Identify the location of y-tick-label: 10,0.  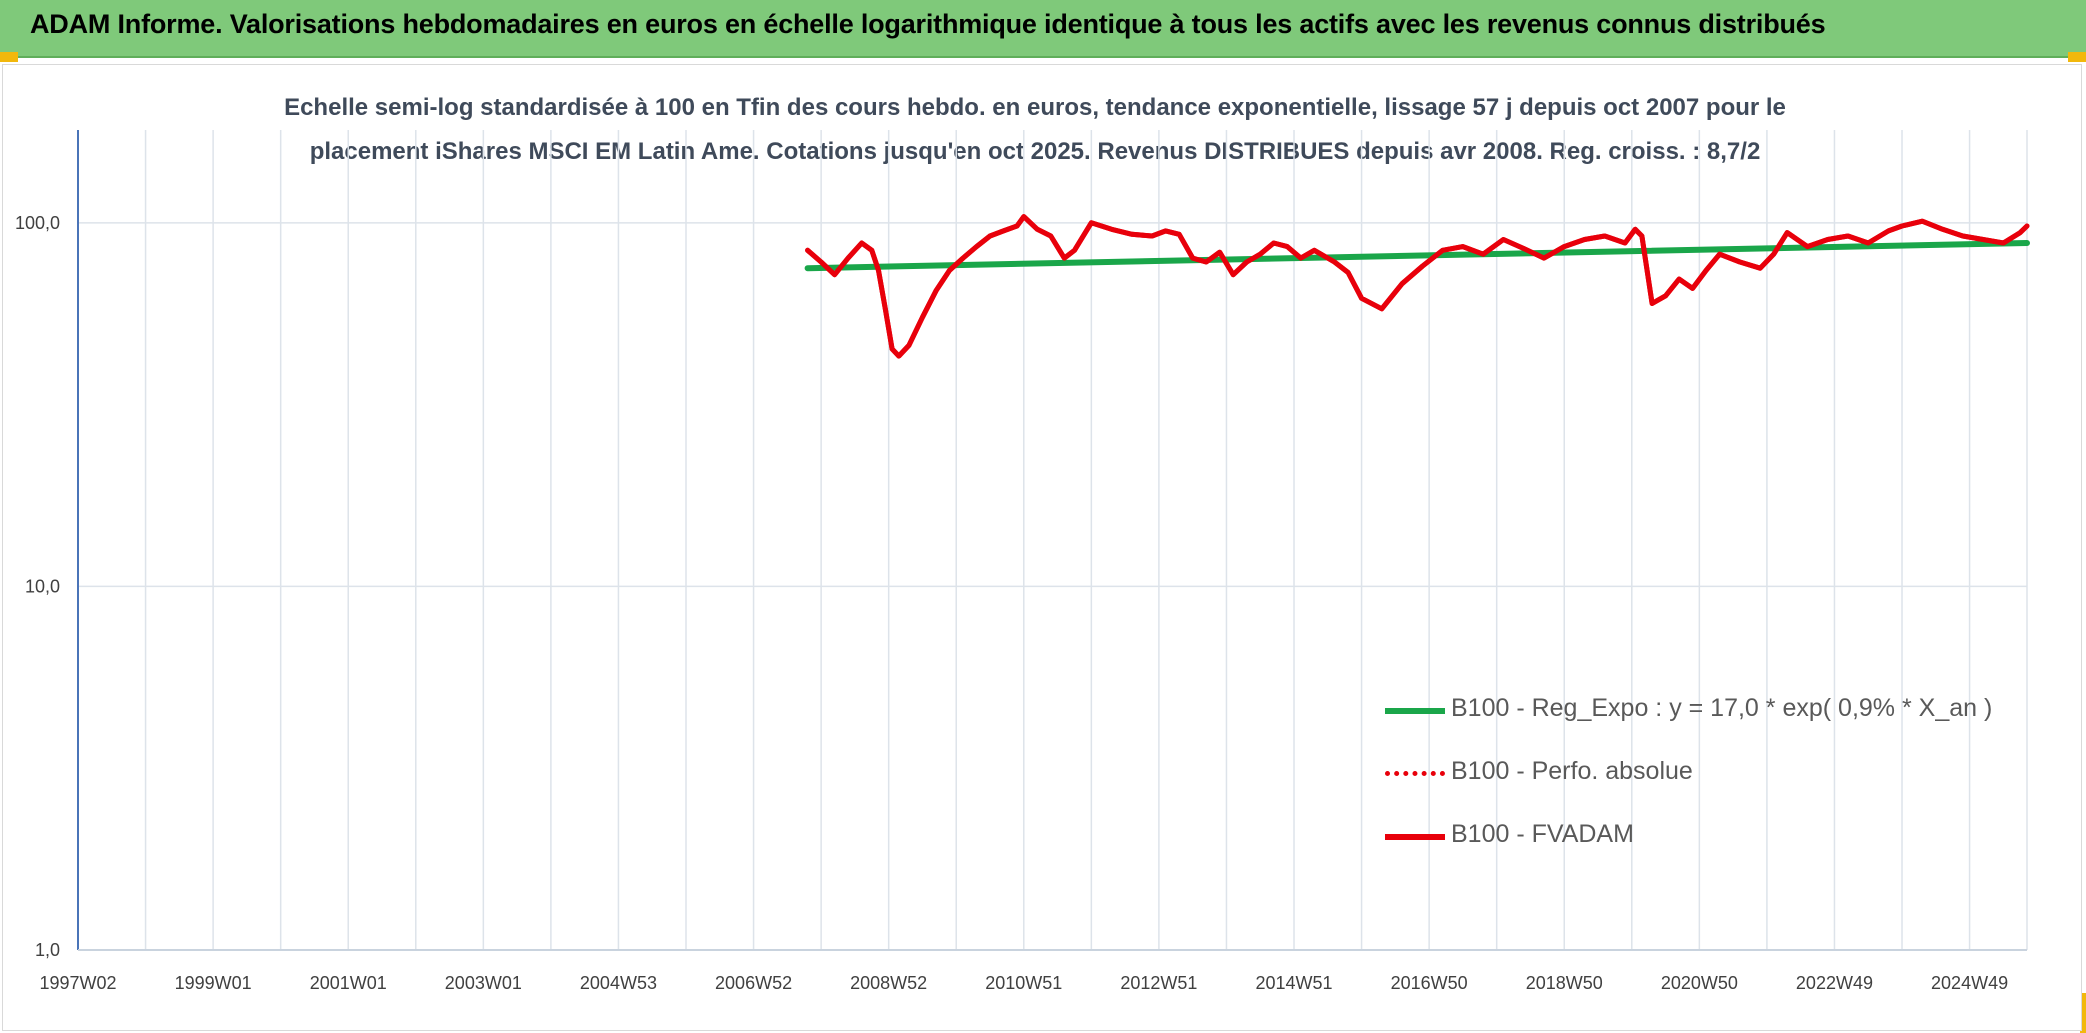
(42, 586).